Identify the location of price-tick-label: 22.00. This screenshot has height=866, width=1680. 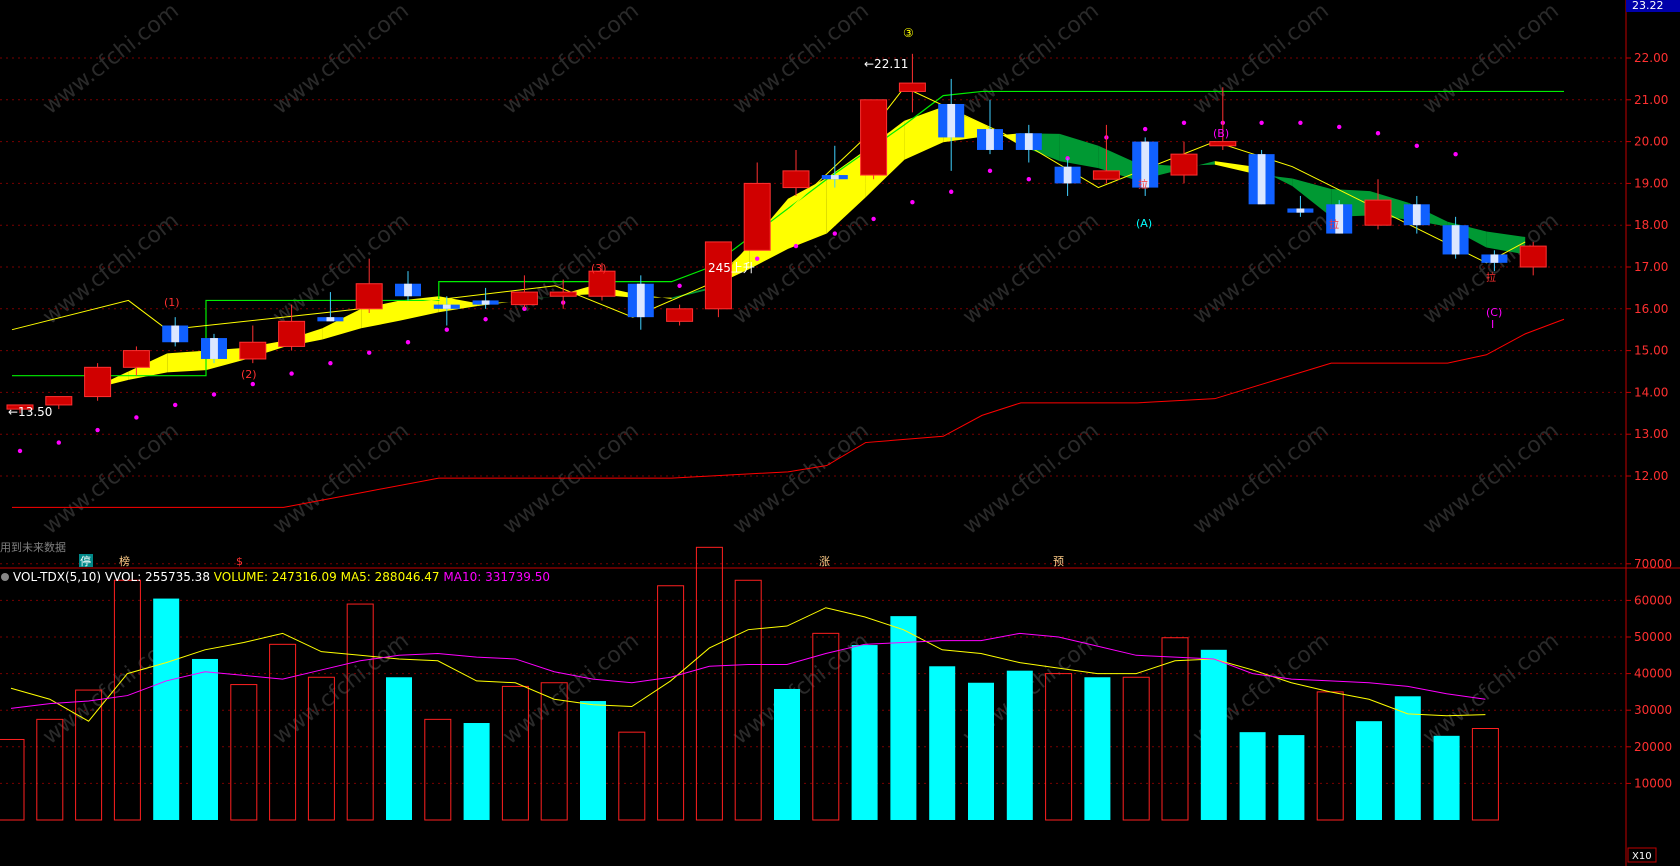
(1651, 58).